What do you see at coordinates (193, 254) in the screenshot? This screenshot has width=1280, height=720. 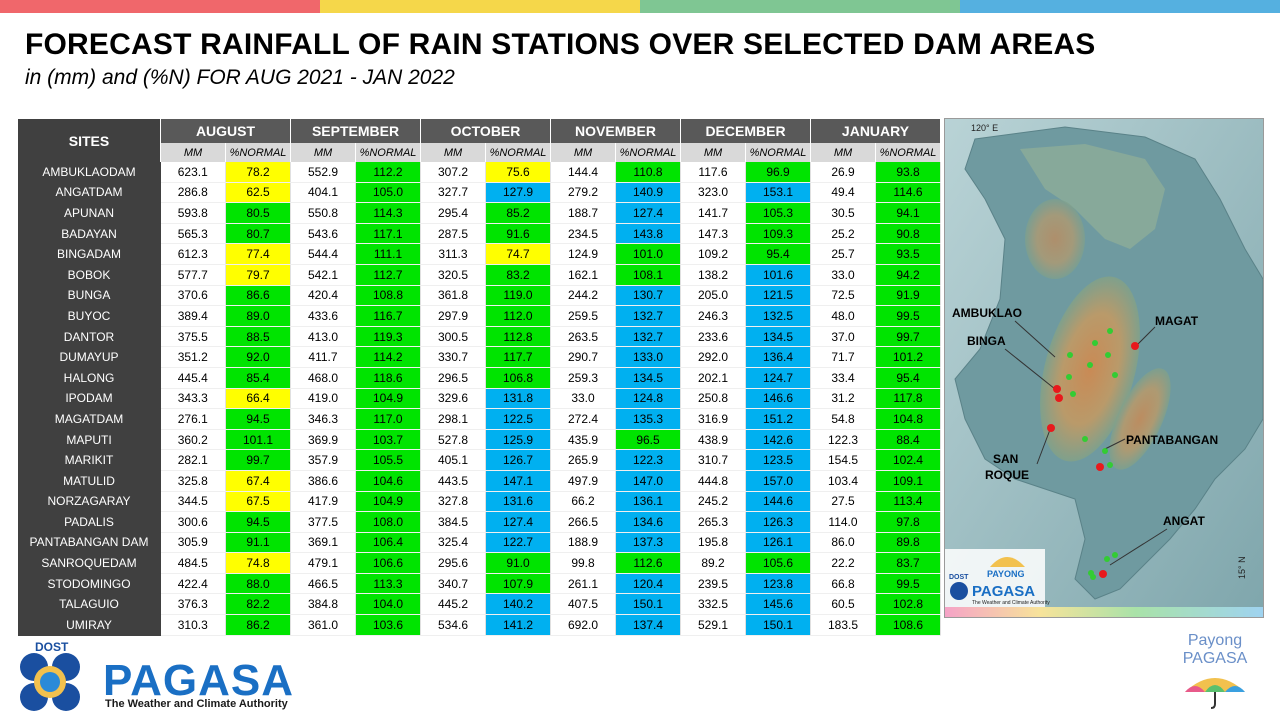 I see `rainfall-mm-cell: 612.3` at bounding box center [193, 254].